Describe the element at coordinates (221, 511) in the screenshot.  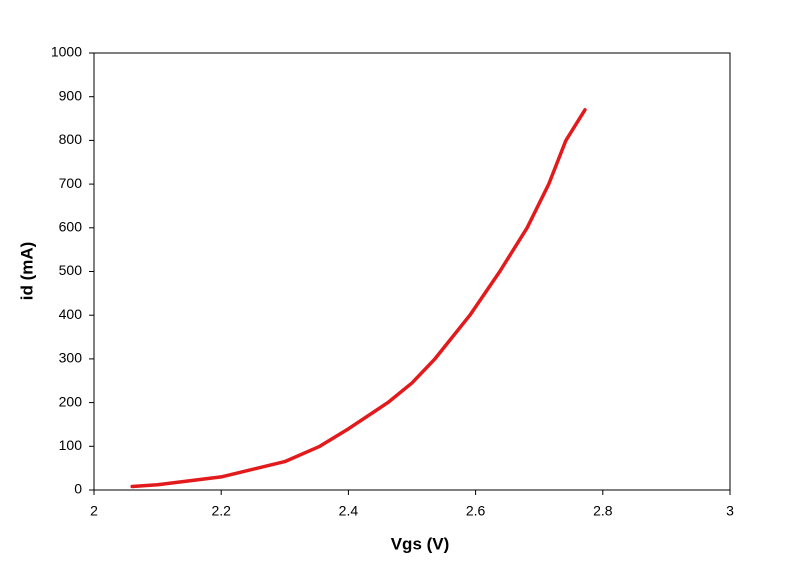
I see `x-tick-label: 2.2` at that location.